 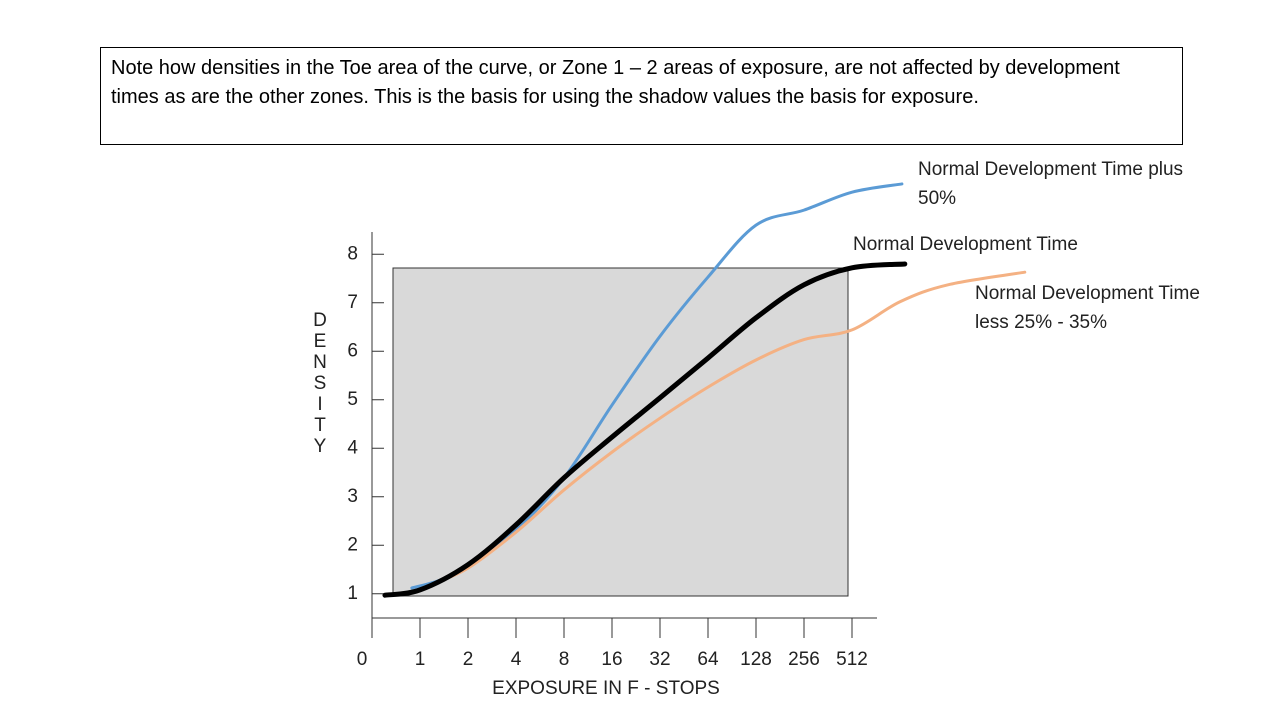 What do you see at coordinates (352, 350) in the screenshot?
I see `y-tick-label: 6` at bounding box center [352, 350].